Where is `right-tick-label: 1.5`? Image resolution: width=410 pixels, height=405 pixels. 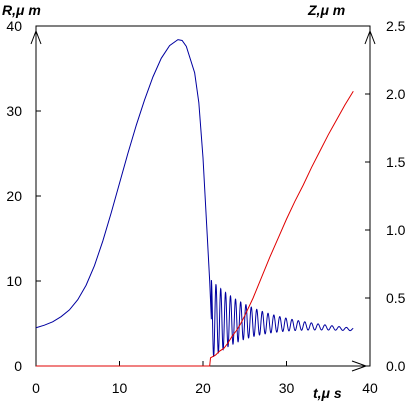 right-tick-label: 1.5 is located at coordinates (396, 162).